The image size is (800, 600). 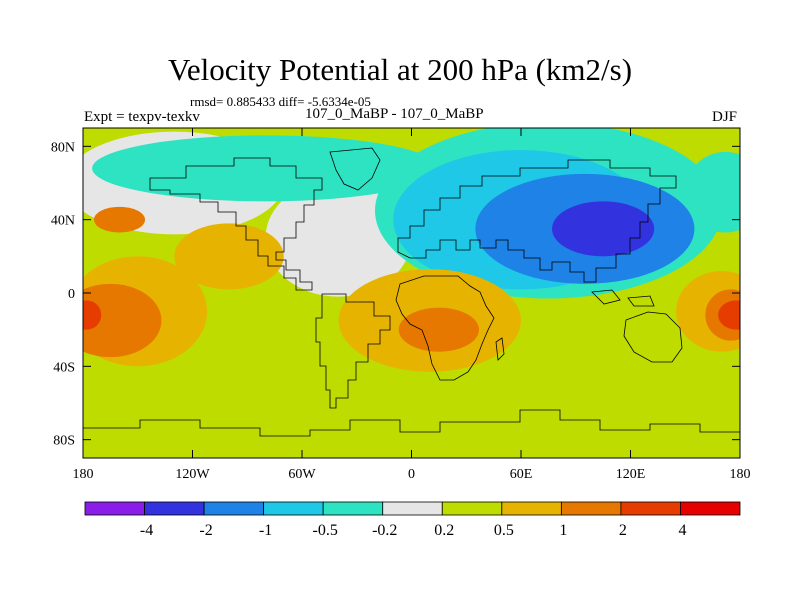 I want to click on coastline-antarctica, so click(x=411, y=423).